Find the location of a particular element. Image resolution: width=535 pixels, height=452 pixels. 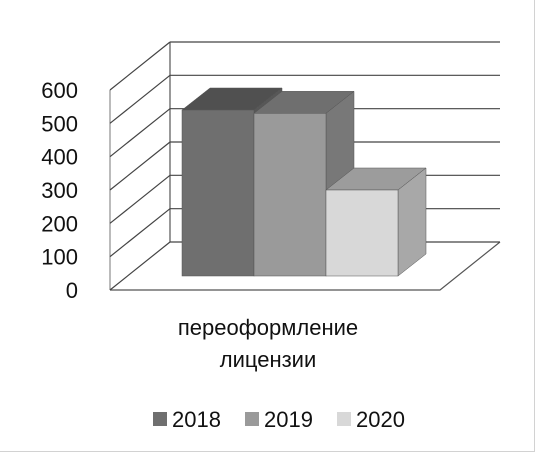

y-axis-ticks: 0 100 200 300 400 500 600 is located at coordinates (59, 190).